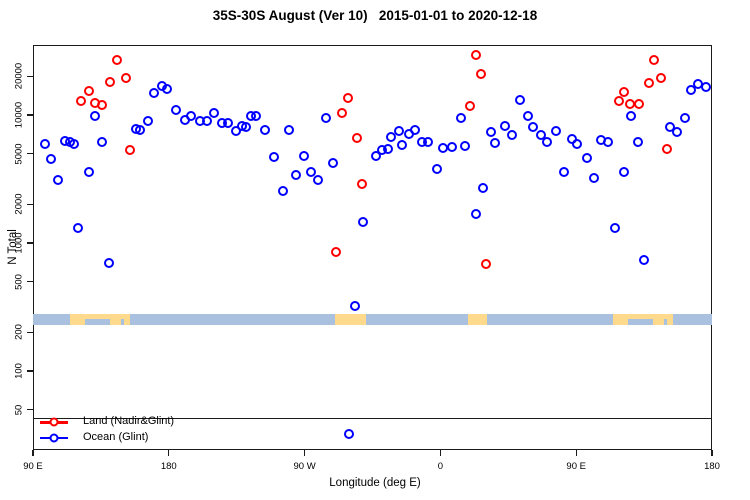 The image size is (750, 500). I want to click on legend-label-land: Land (Nadir&Glint), so click(129, 421).